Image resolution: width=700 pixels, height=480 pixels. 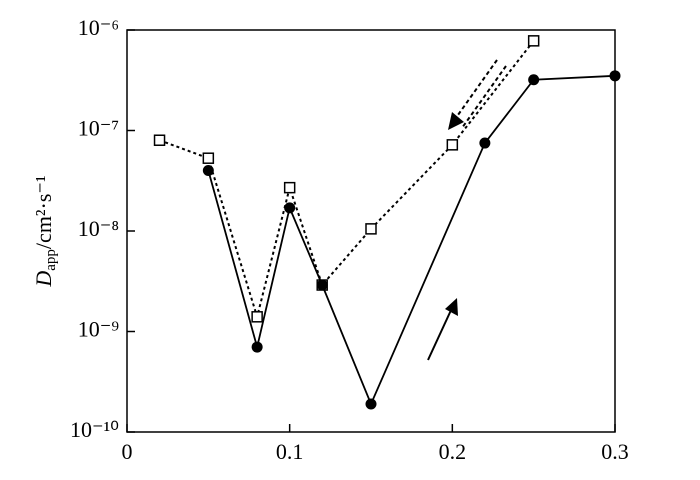 I want to click on y-tick-label: 10⁻¹⁰, so click(x=94, y=429).